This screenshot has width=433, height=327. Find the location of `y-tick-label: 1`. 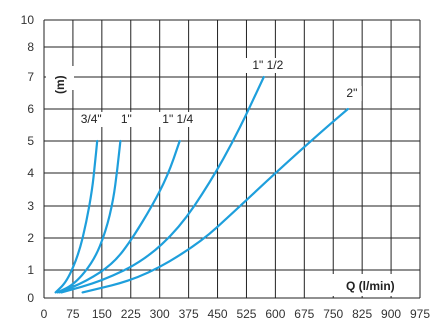

y-tick-label: 1 is located at coordinates (30, 270).